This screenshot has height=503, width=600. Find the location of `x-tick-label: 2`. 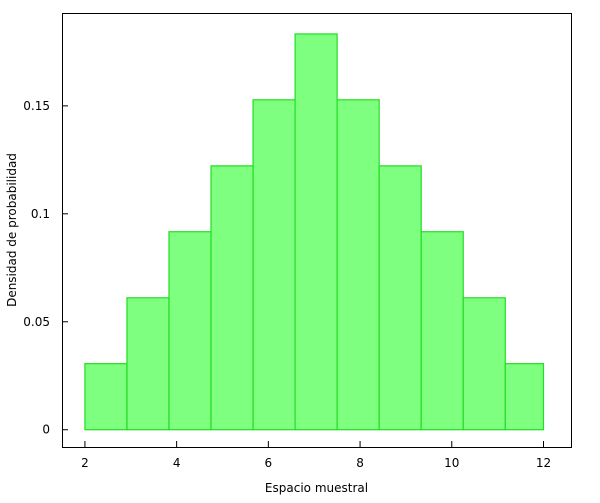

x-tick-label: 2 is located at coordinates (85, 463).